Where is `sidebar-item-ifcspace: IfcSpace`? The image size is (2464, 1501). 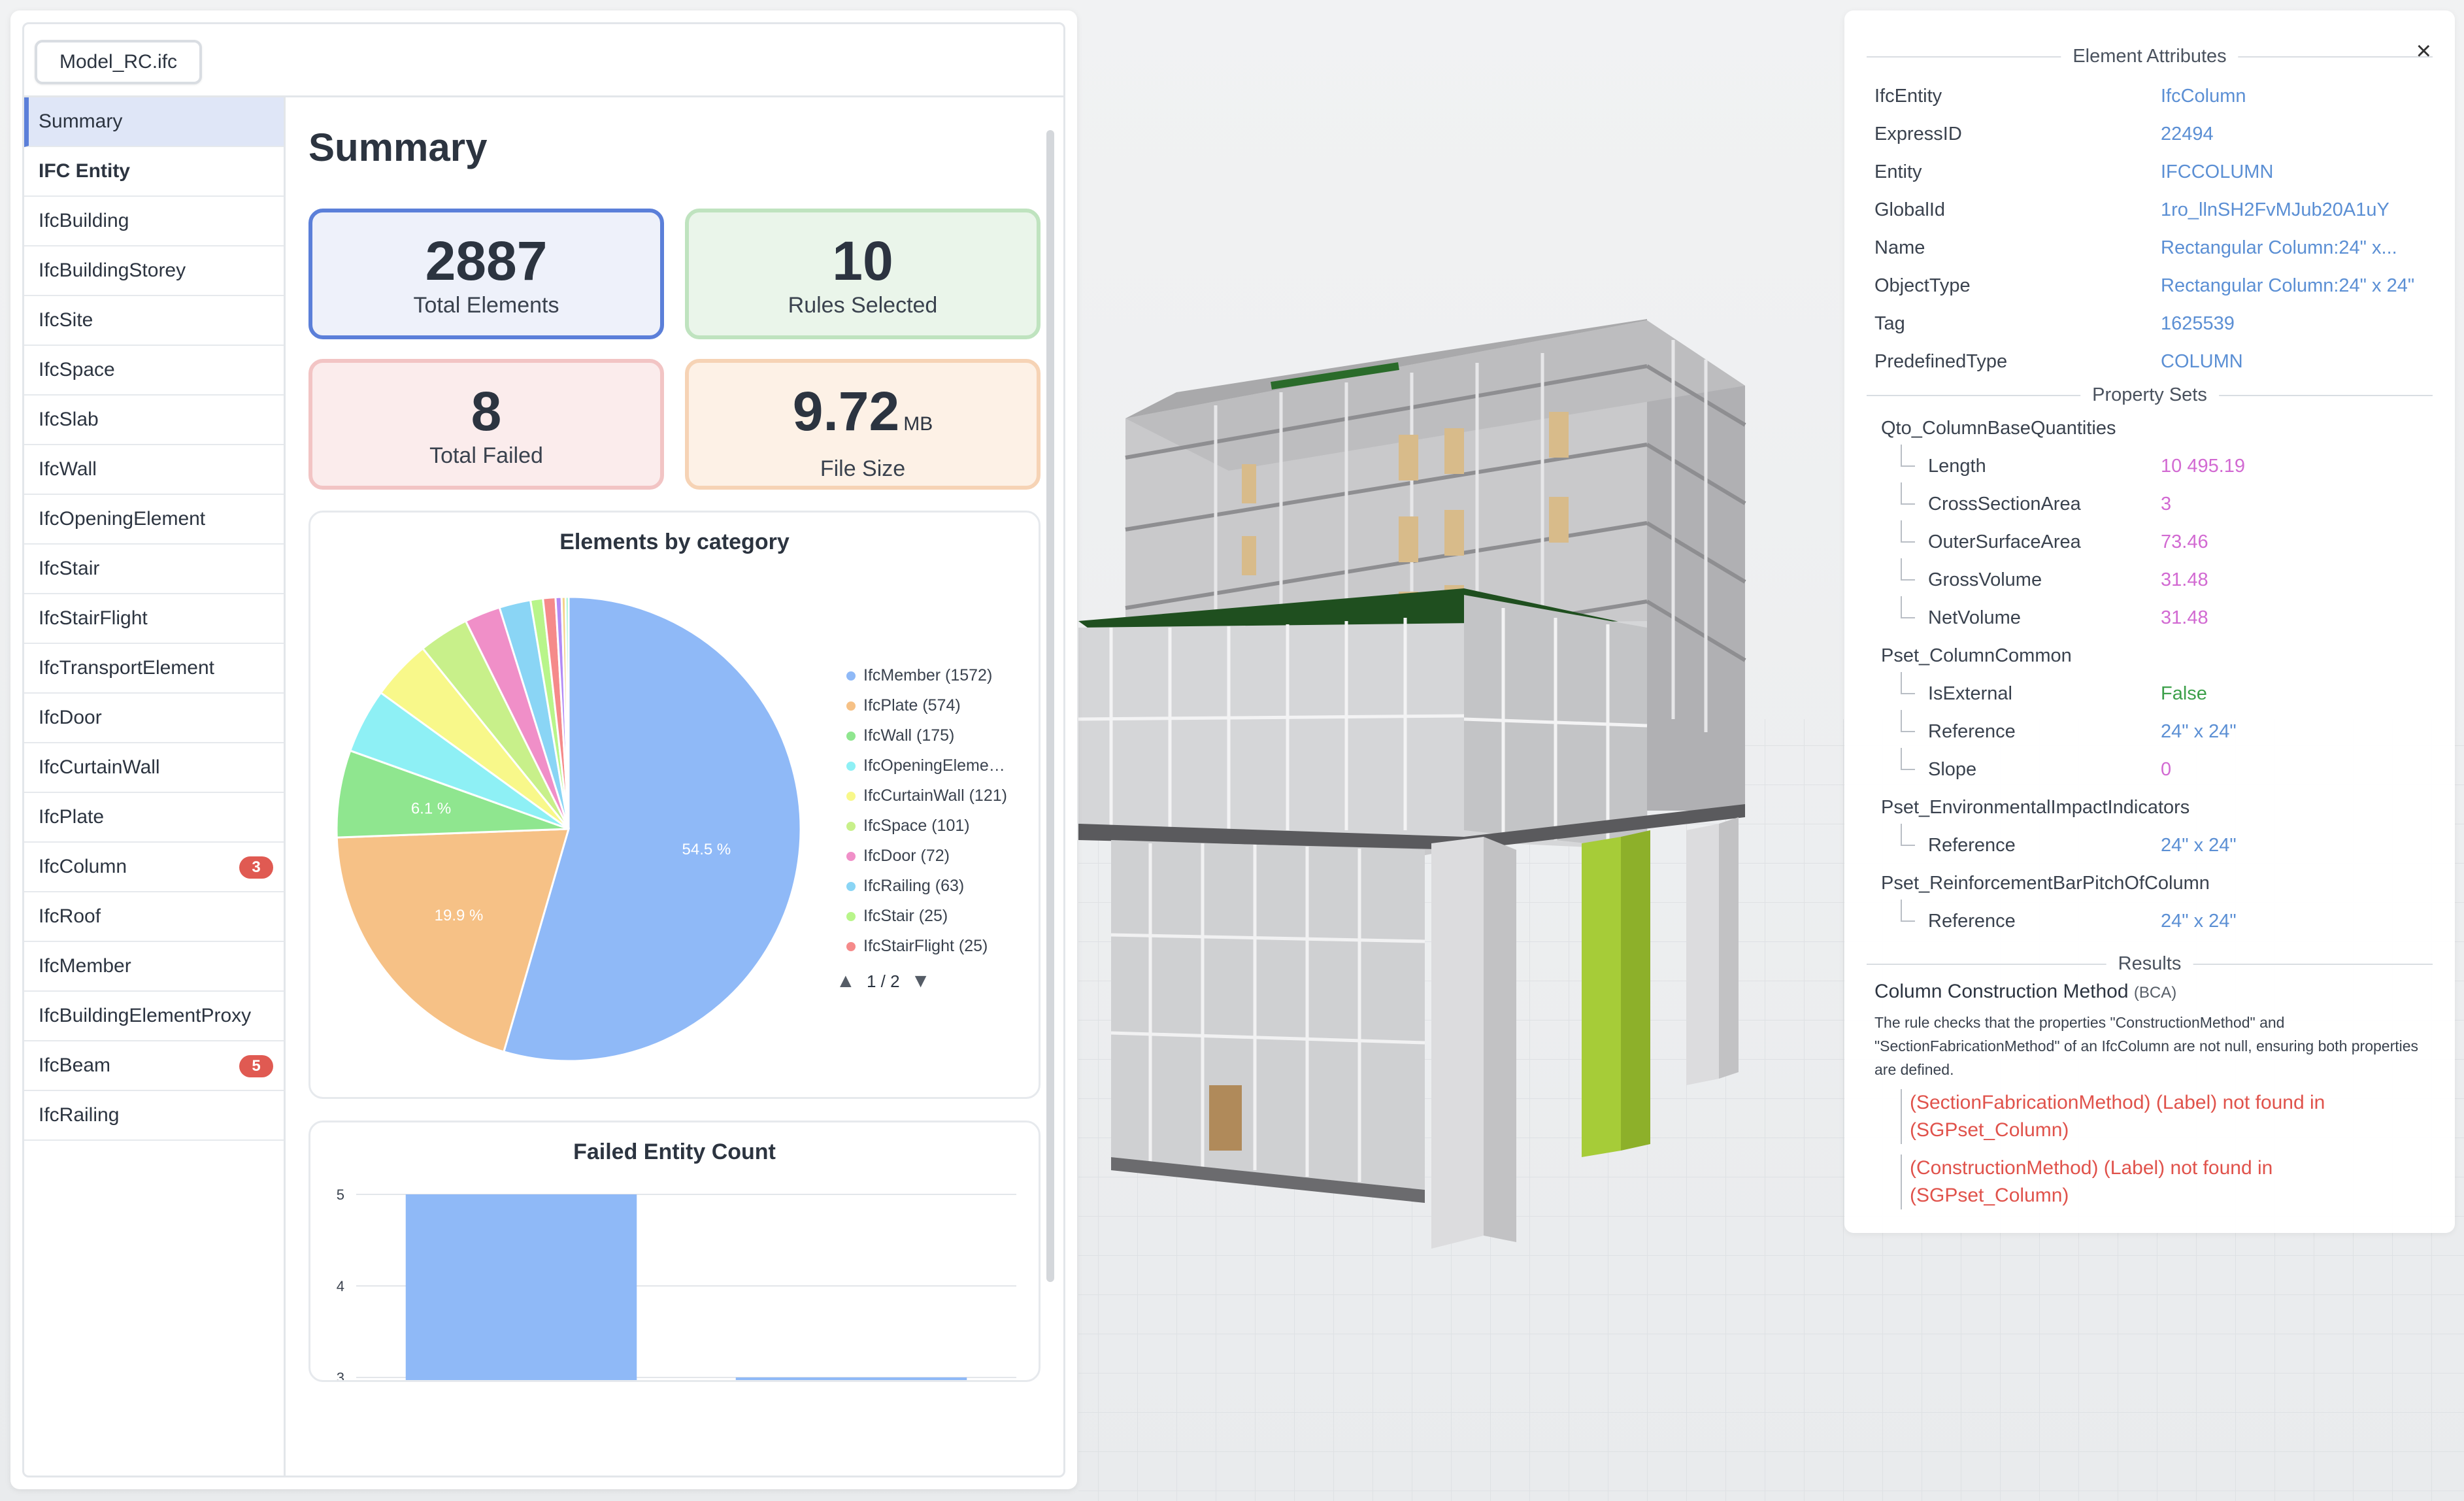
sidebar-item-ifcspace: IfcSpace is located at coordinates (154, 371).